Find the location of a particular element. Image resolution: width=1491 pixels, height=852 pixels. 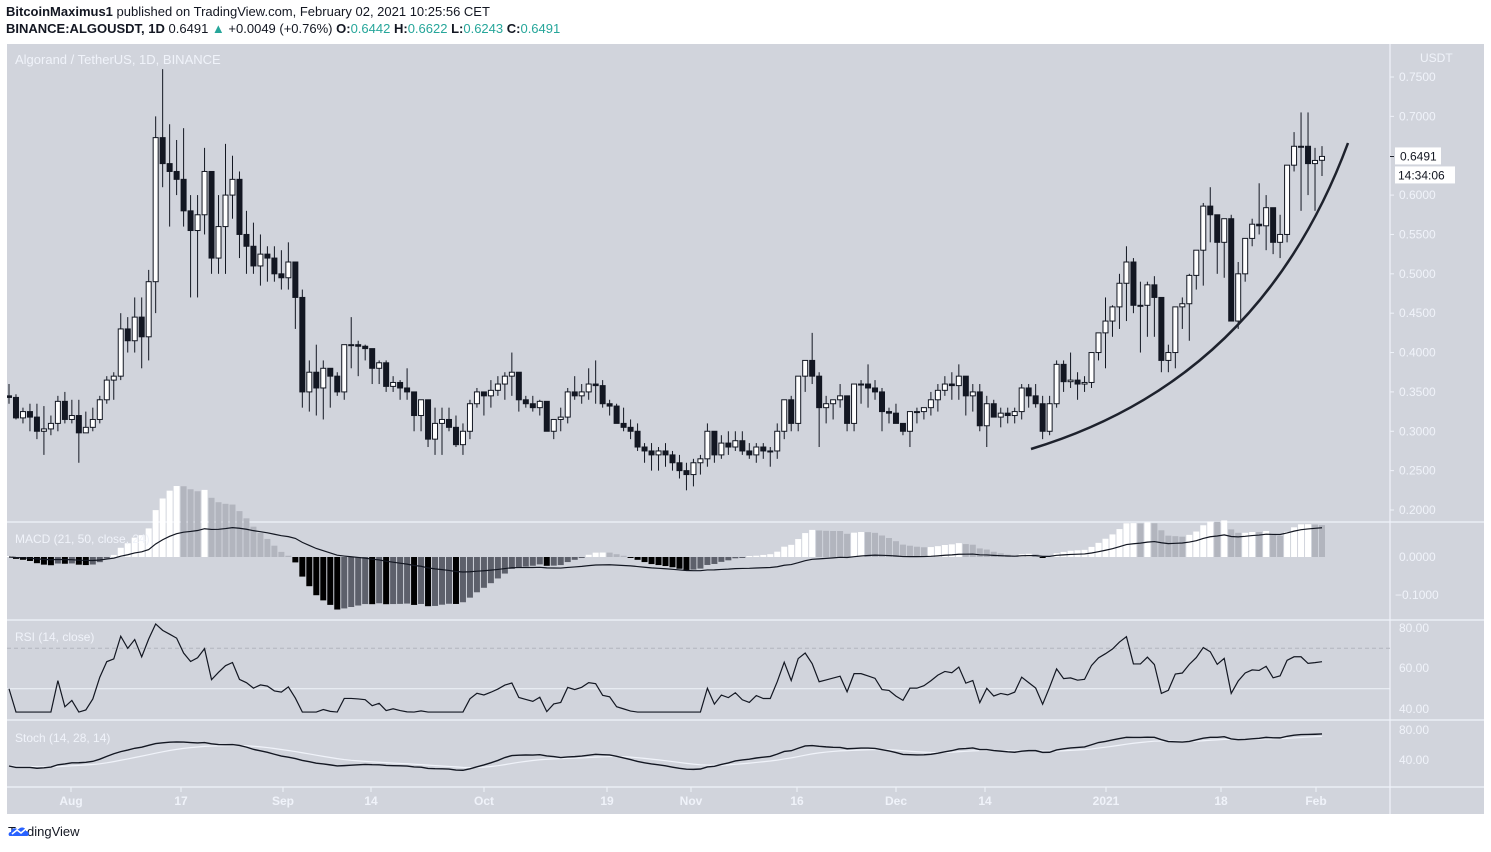

parabolic-trendline is located at coordinates (1190, 296).